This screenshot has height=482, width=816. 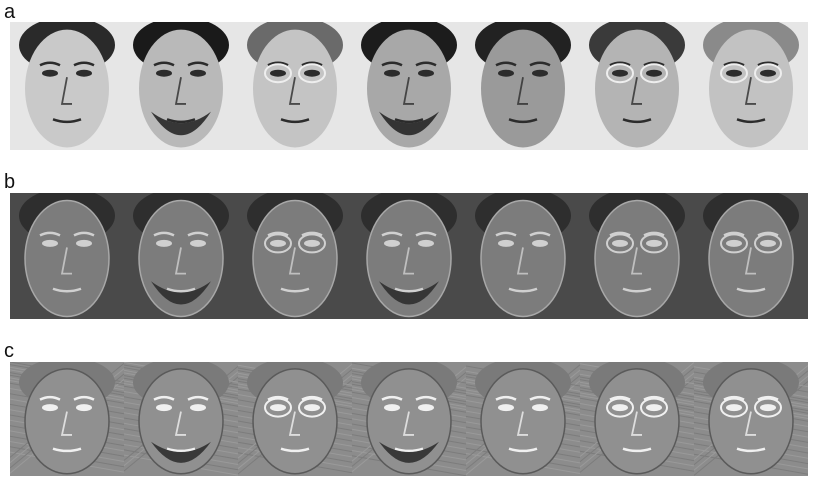 I want to click on row-label-a: a, so click(x=10, y=12).